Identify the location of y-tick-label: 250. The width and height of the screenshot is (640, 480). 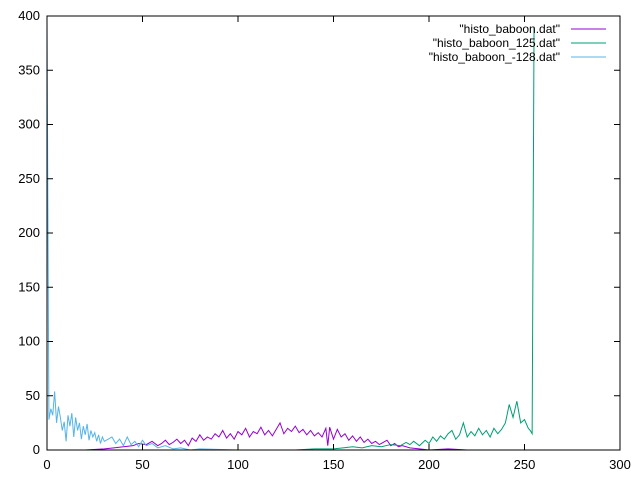
(29, 178).